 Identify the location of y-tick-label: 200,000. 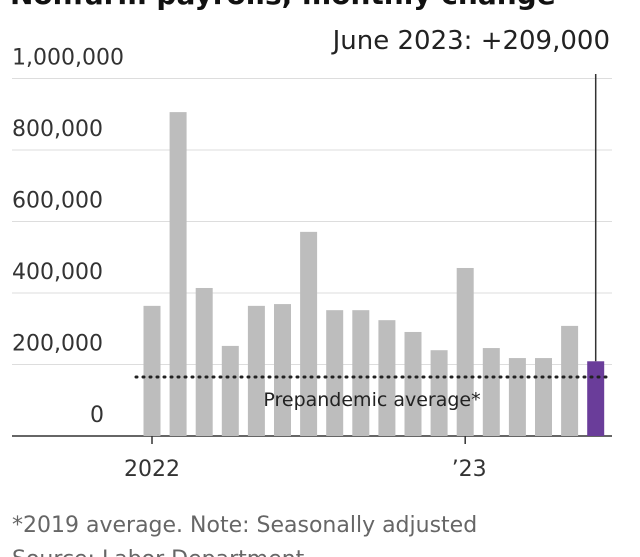
(57, 344).